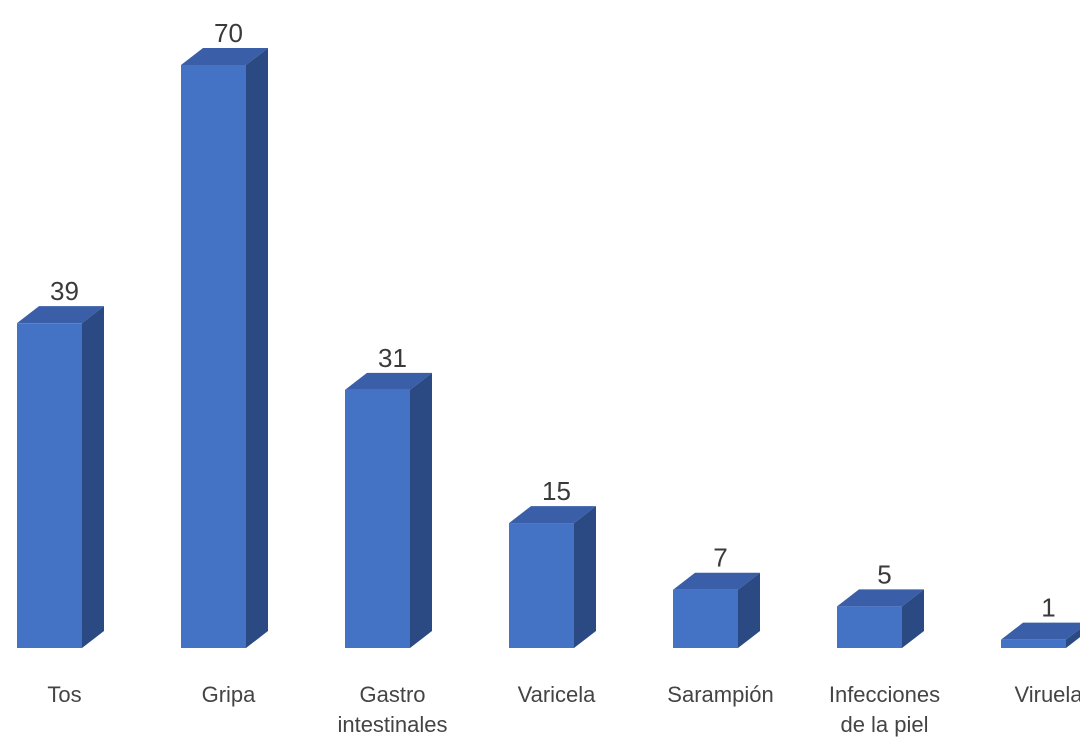  What do you see at coordinates (884, 574) in the screenshot?
I see `data-label: 5` at bounding box center [884, 574].